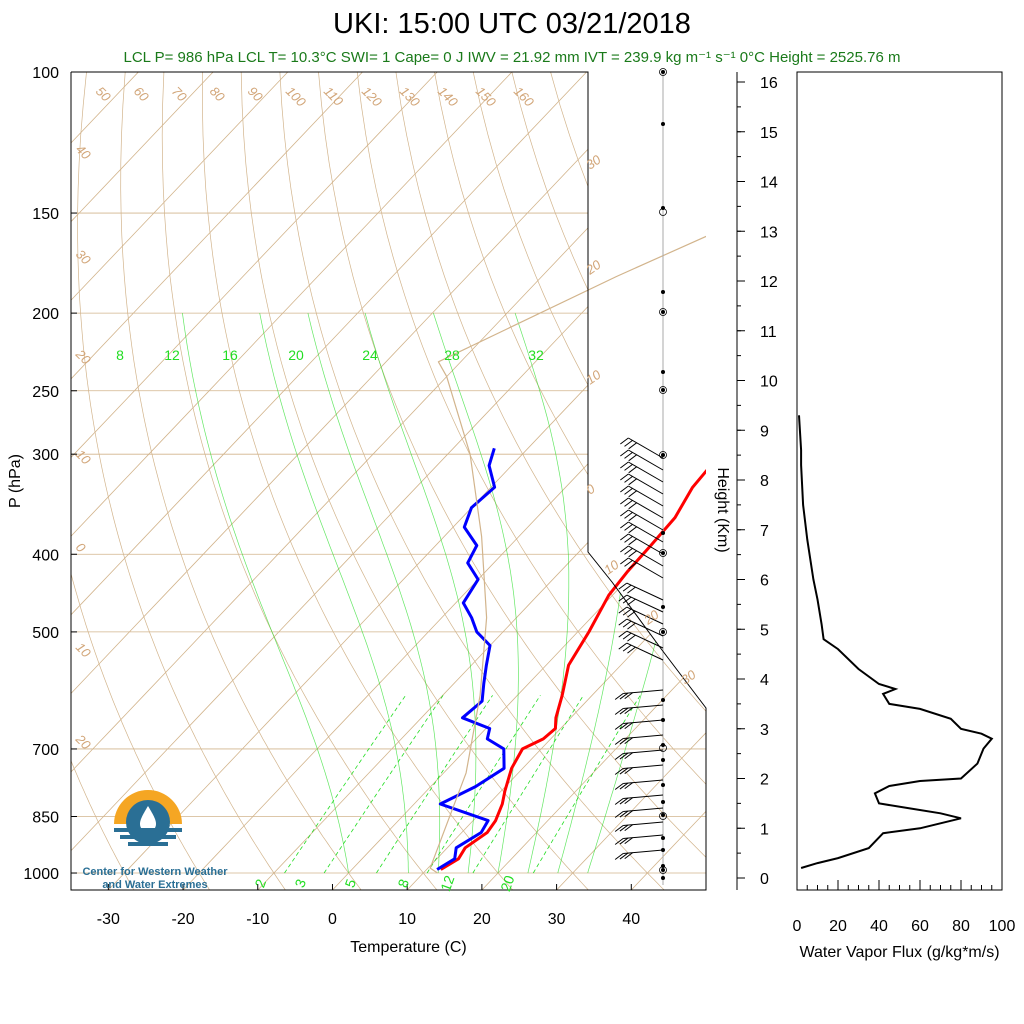 This screenshot has height=1024, width=1024. What do you see at coordinates (452, 355) in the screenshot?
I see `mixing-ratio-label: 28` at bounding box center [452, 355].